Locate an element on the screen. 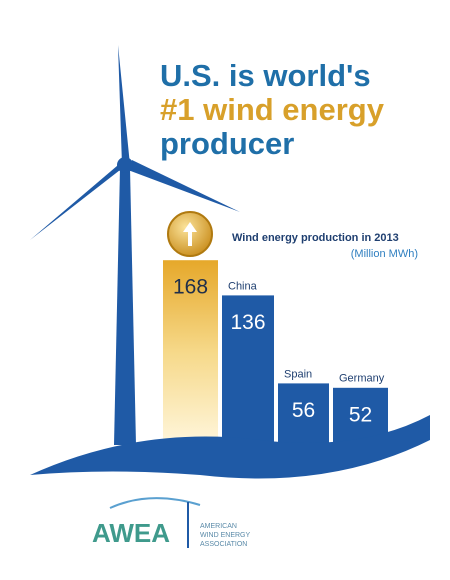 Image resolution: width=450 pixels, height=580 pixels. unit: (Million MWh) is located at coordinates (384, 254).